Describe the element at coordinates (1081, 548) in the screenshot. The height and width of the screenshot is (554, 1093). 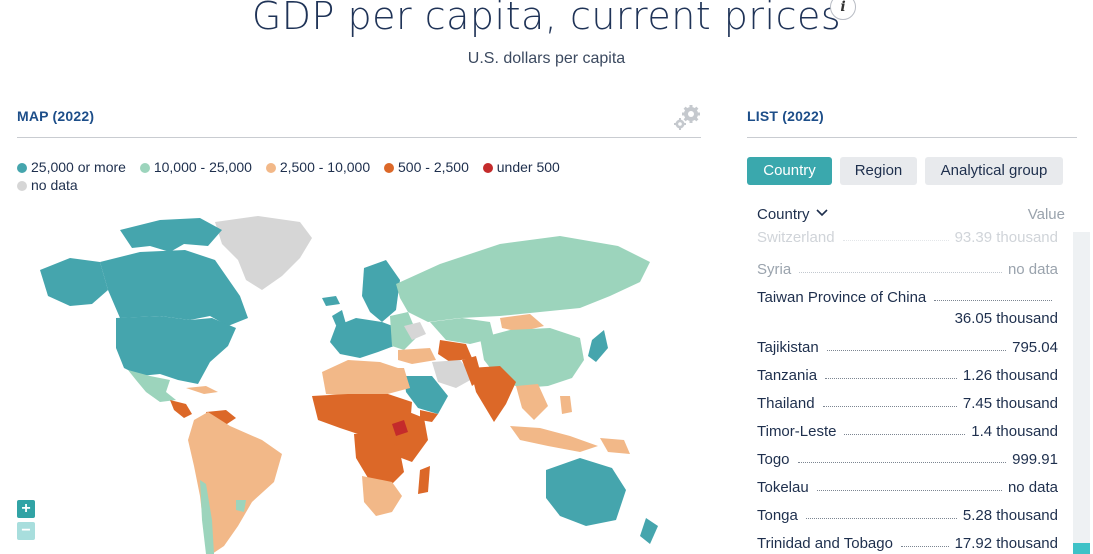
I see `list-scrollbar-thumb` at that location.